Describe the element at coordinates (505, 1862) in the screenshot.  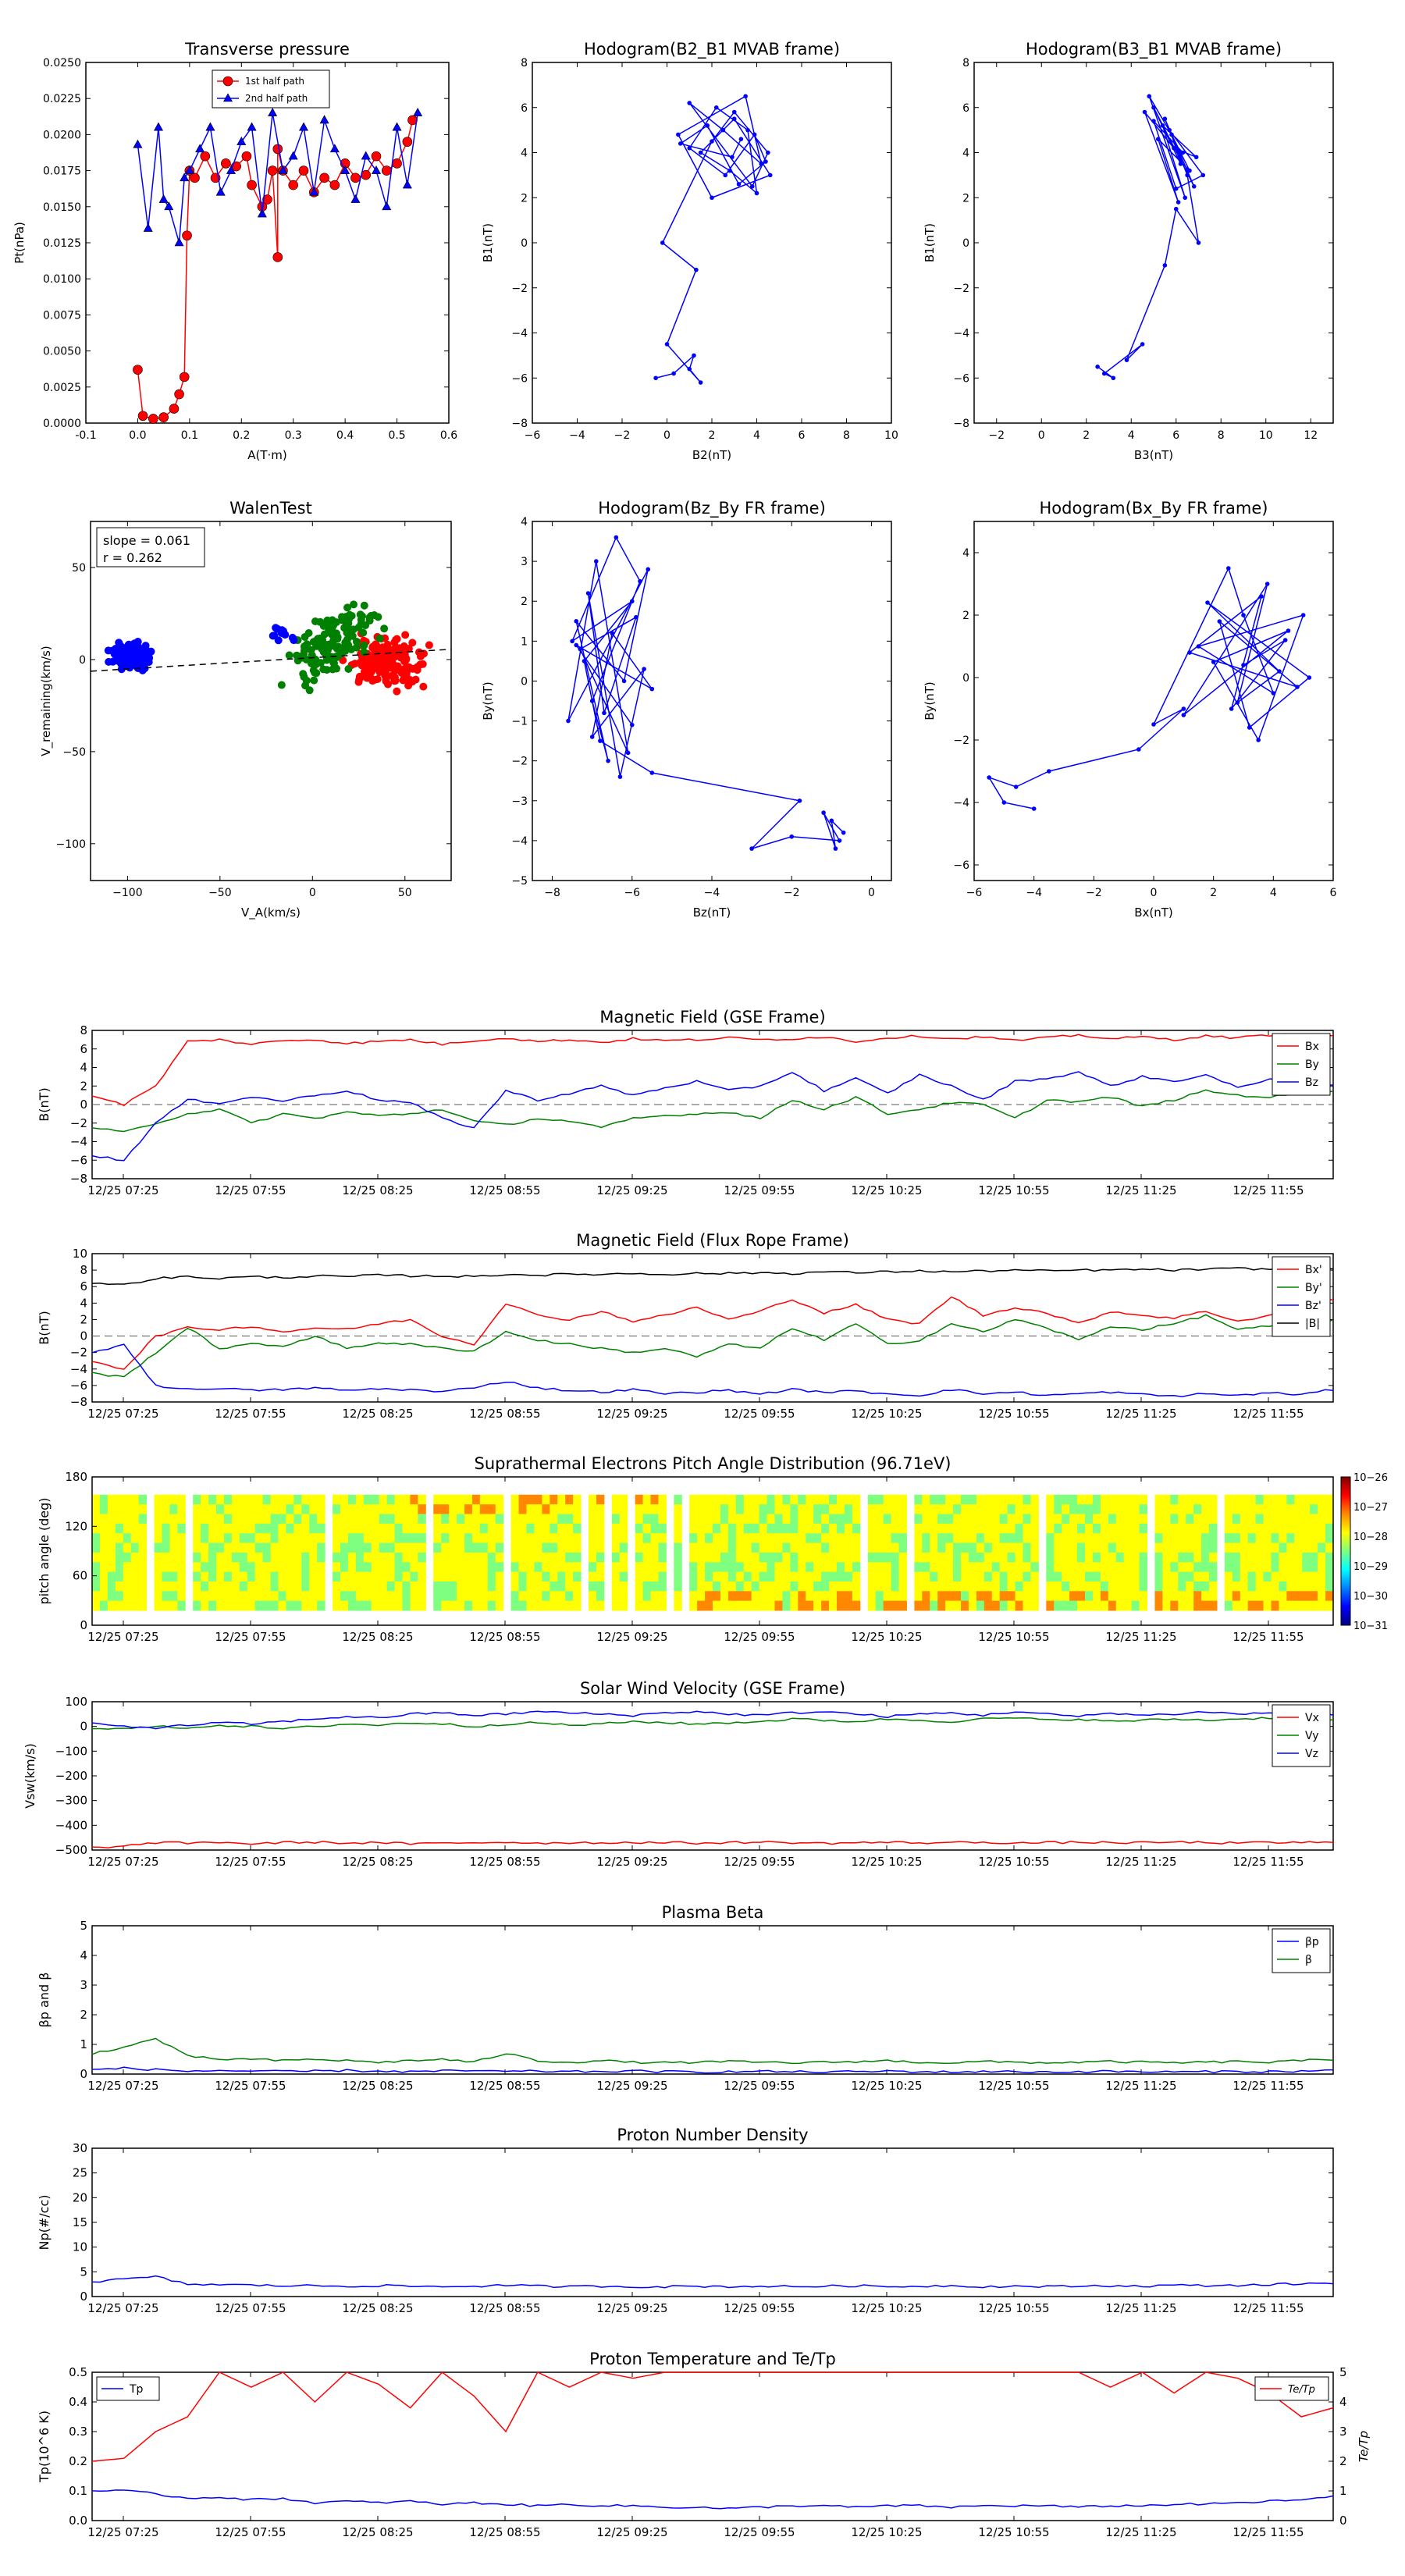
I see `time-tick-label: 12/25 08:55` at that location.